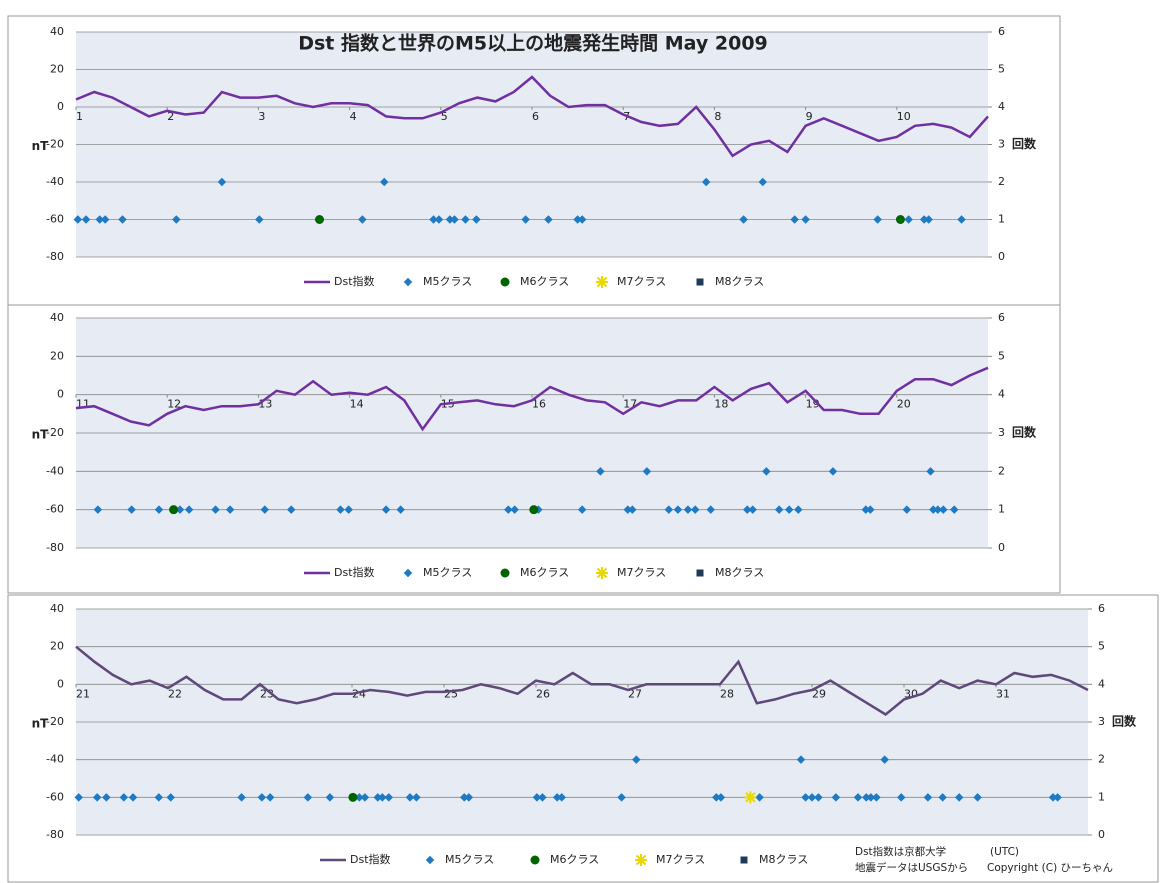 This screenshot has width=1168, height=883. I want to click on x-tick-label: 18, so click(721, 404).